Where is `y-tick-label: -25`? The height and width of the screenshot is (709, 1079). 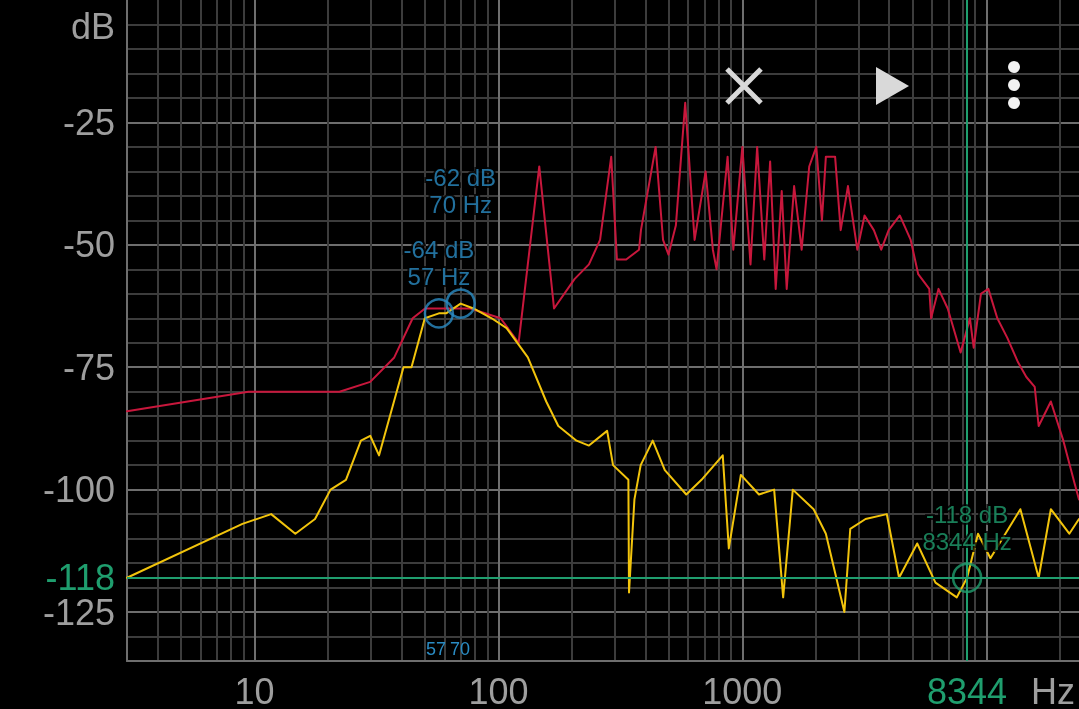
y-tick-label: -25 is located at coordinates (88, 122).